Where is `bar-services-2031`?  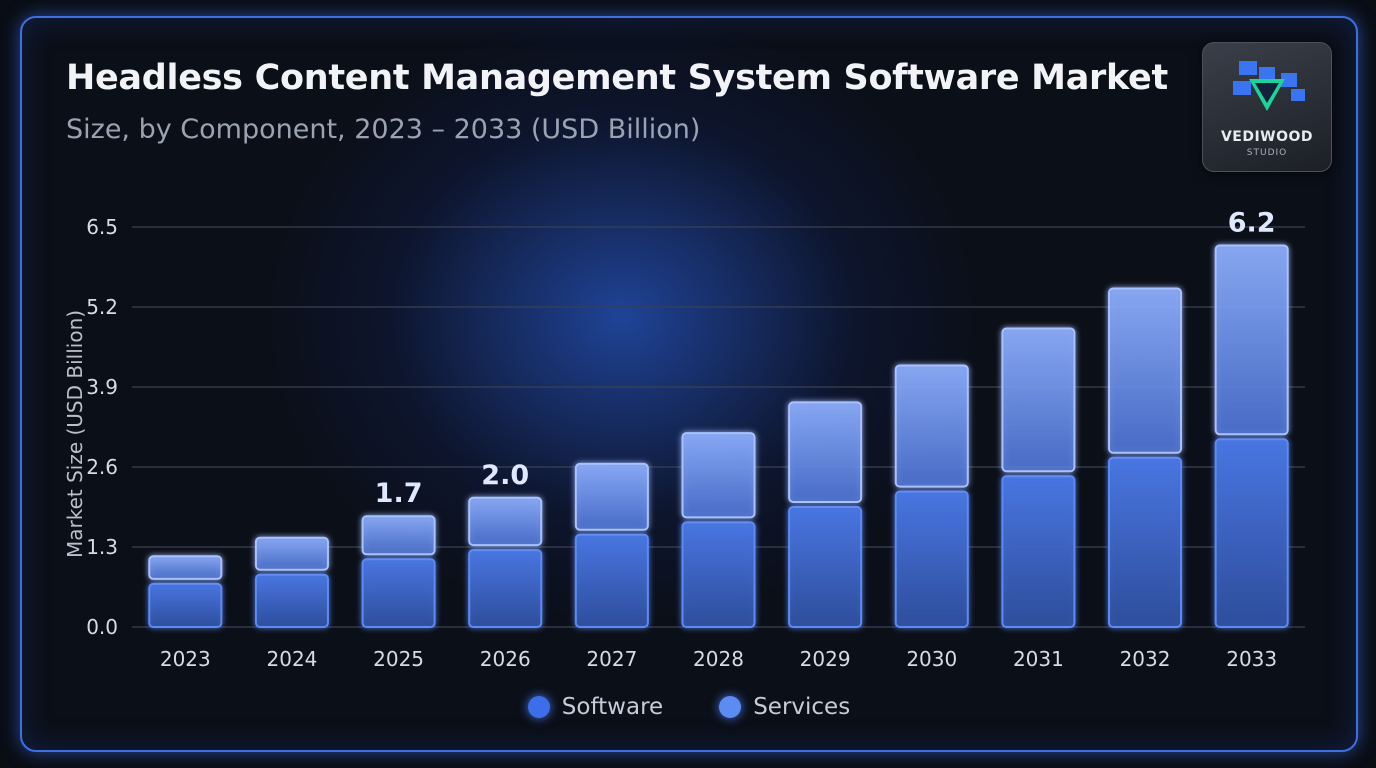
bar-services-2031 is located at coordinates (1038, 400).